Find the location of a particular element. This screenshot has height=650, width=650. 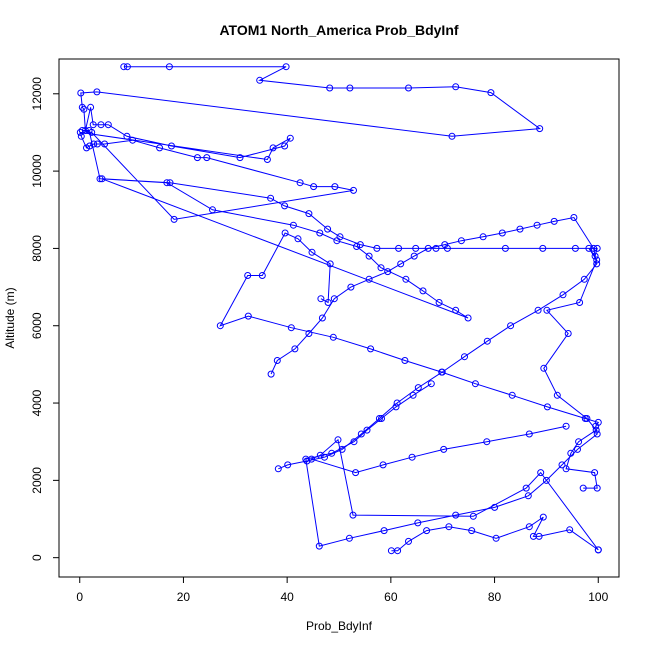

x-tick-label: 80 is located at coordinates (495, 597).